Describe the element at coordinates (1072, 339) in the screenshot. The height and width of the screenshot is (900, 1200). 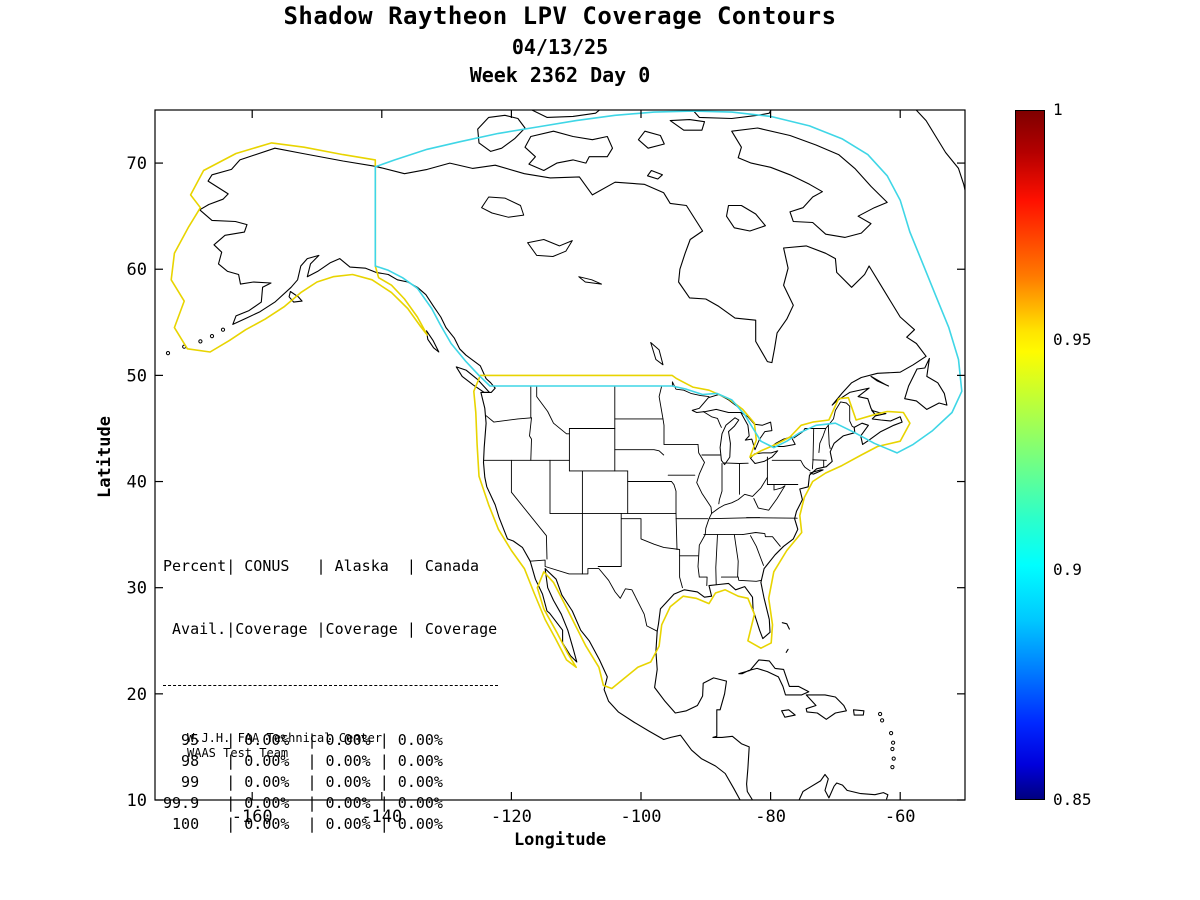
I see `colorbar-tick-label: 0.95` at that location.